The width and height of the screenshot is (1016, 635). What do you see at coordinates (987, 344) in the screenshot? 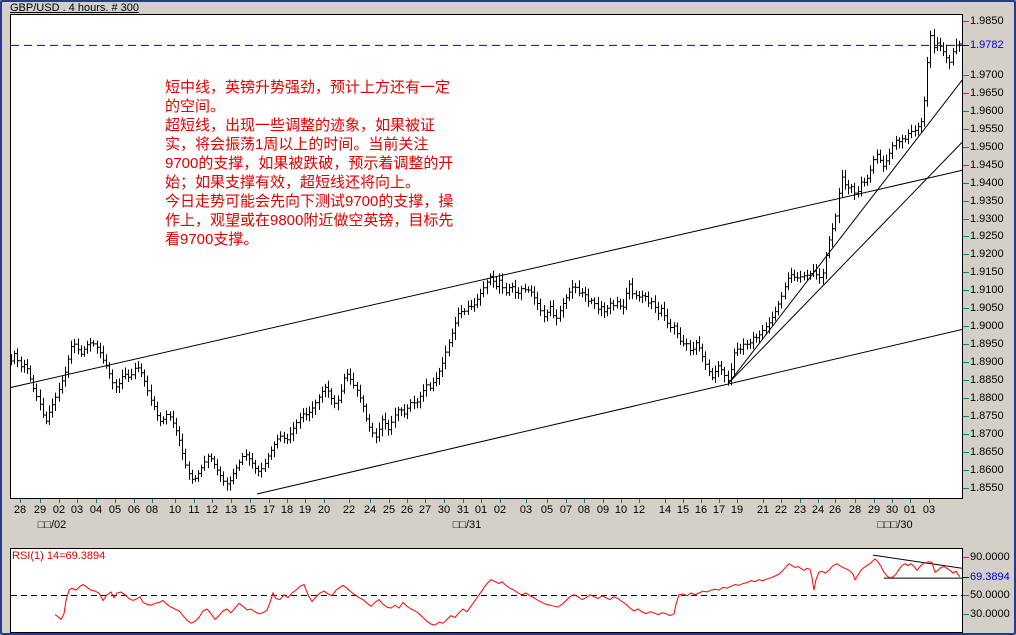
I see `price-axis-label: 1.8950` at bounding box center [987, 344].